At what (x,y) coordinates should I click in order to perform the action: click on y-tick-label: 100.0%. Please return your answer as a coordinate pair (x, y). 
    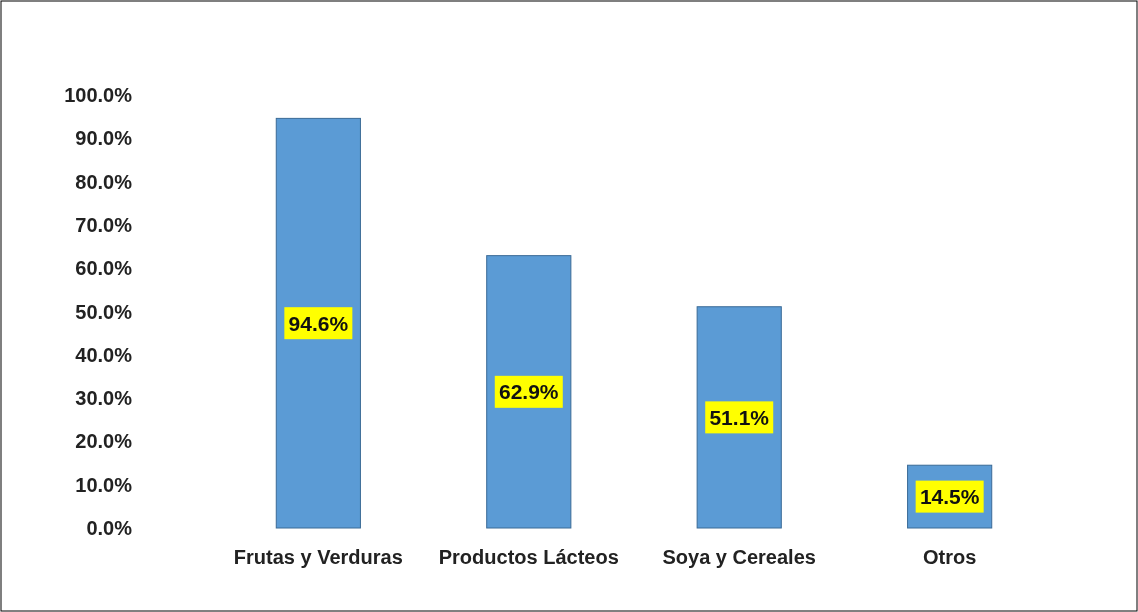
    Looking at the image, I should click on (98, 95).